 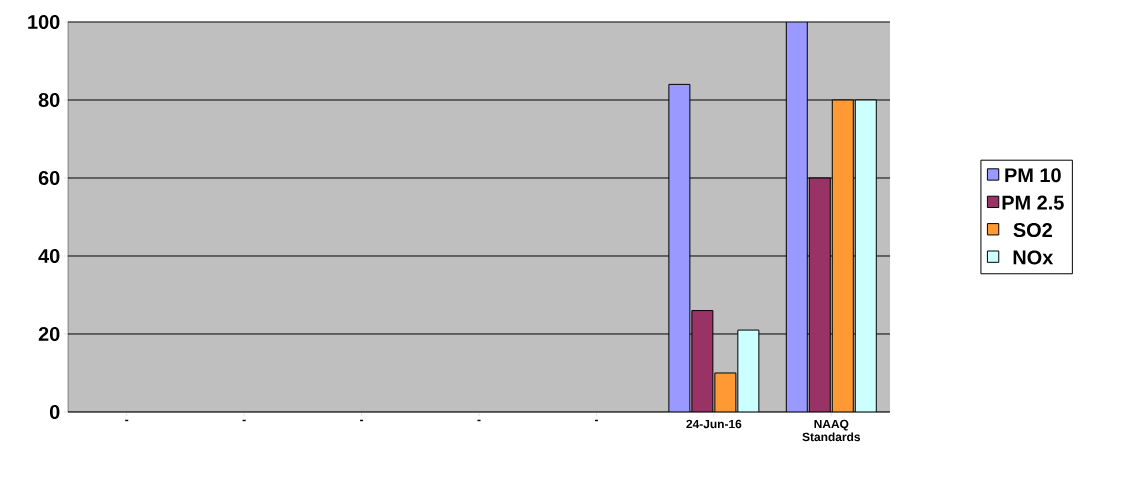 What do you see at coordinates (49, 256) in the screenshot?
I see `y-tick-label: 40` at bounding box center [49, 256].